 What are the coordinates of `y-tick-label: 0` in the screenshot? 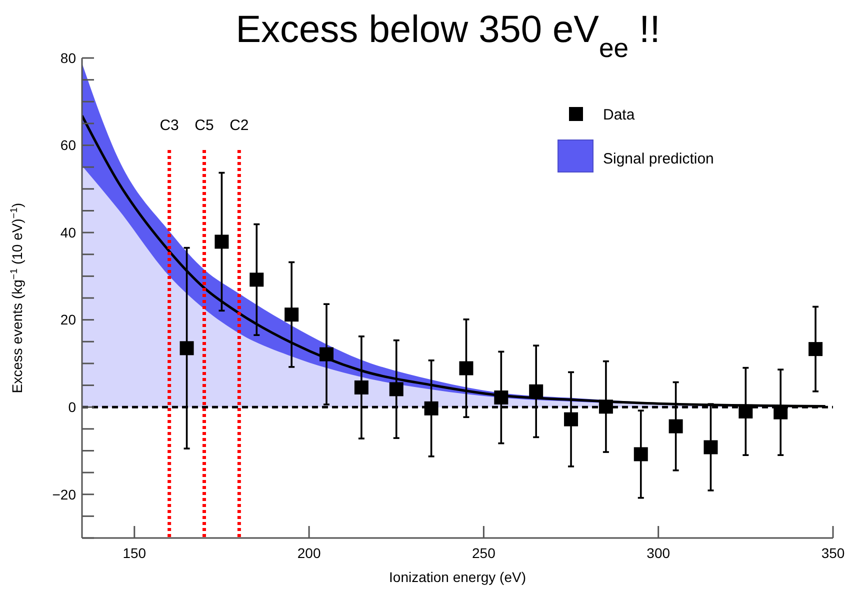 It's located at (72, 406).